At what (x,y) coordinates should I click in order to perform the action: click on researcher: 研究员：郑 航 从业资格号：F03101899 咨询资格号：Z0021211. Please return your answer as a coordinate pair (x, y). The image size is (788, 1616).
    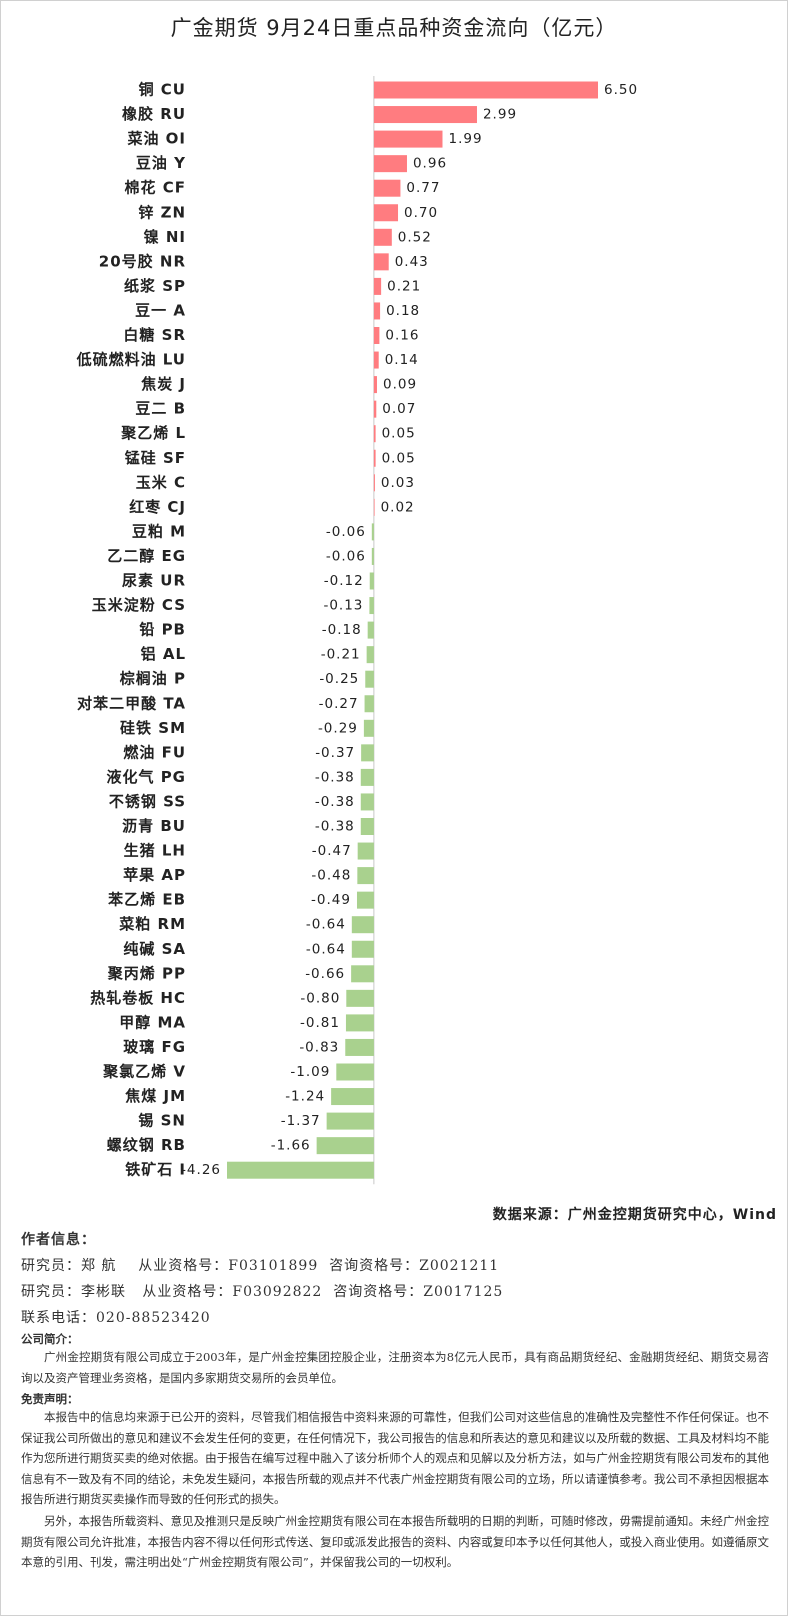
    Looking at the image, I should click on (260, 1266).